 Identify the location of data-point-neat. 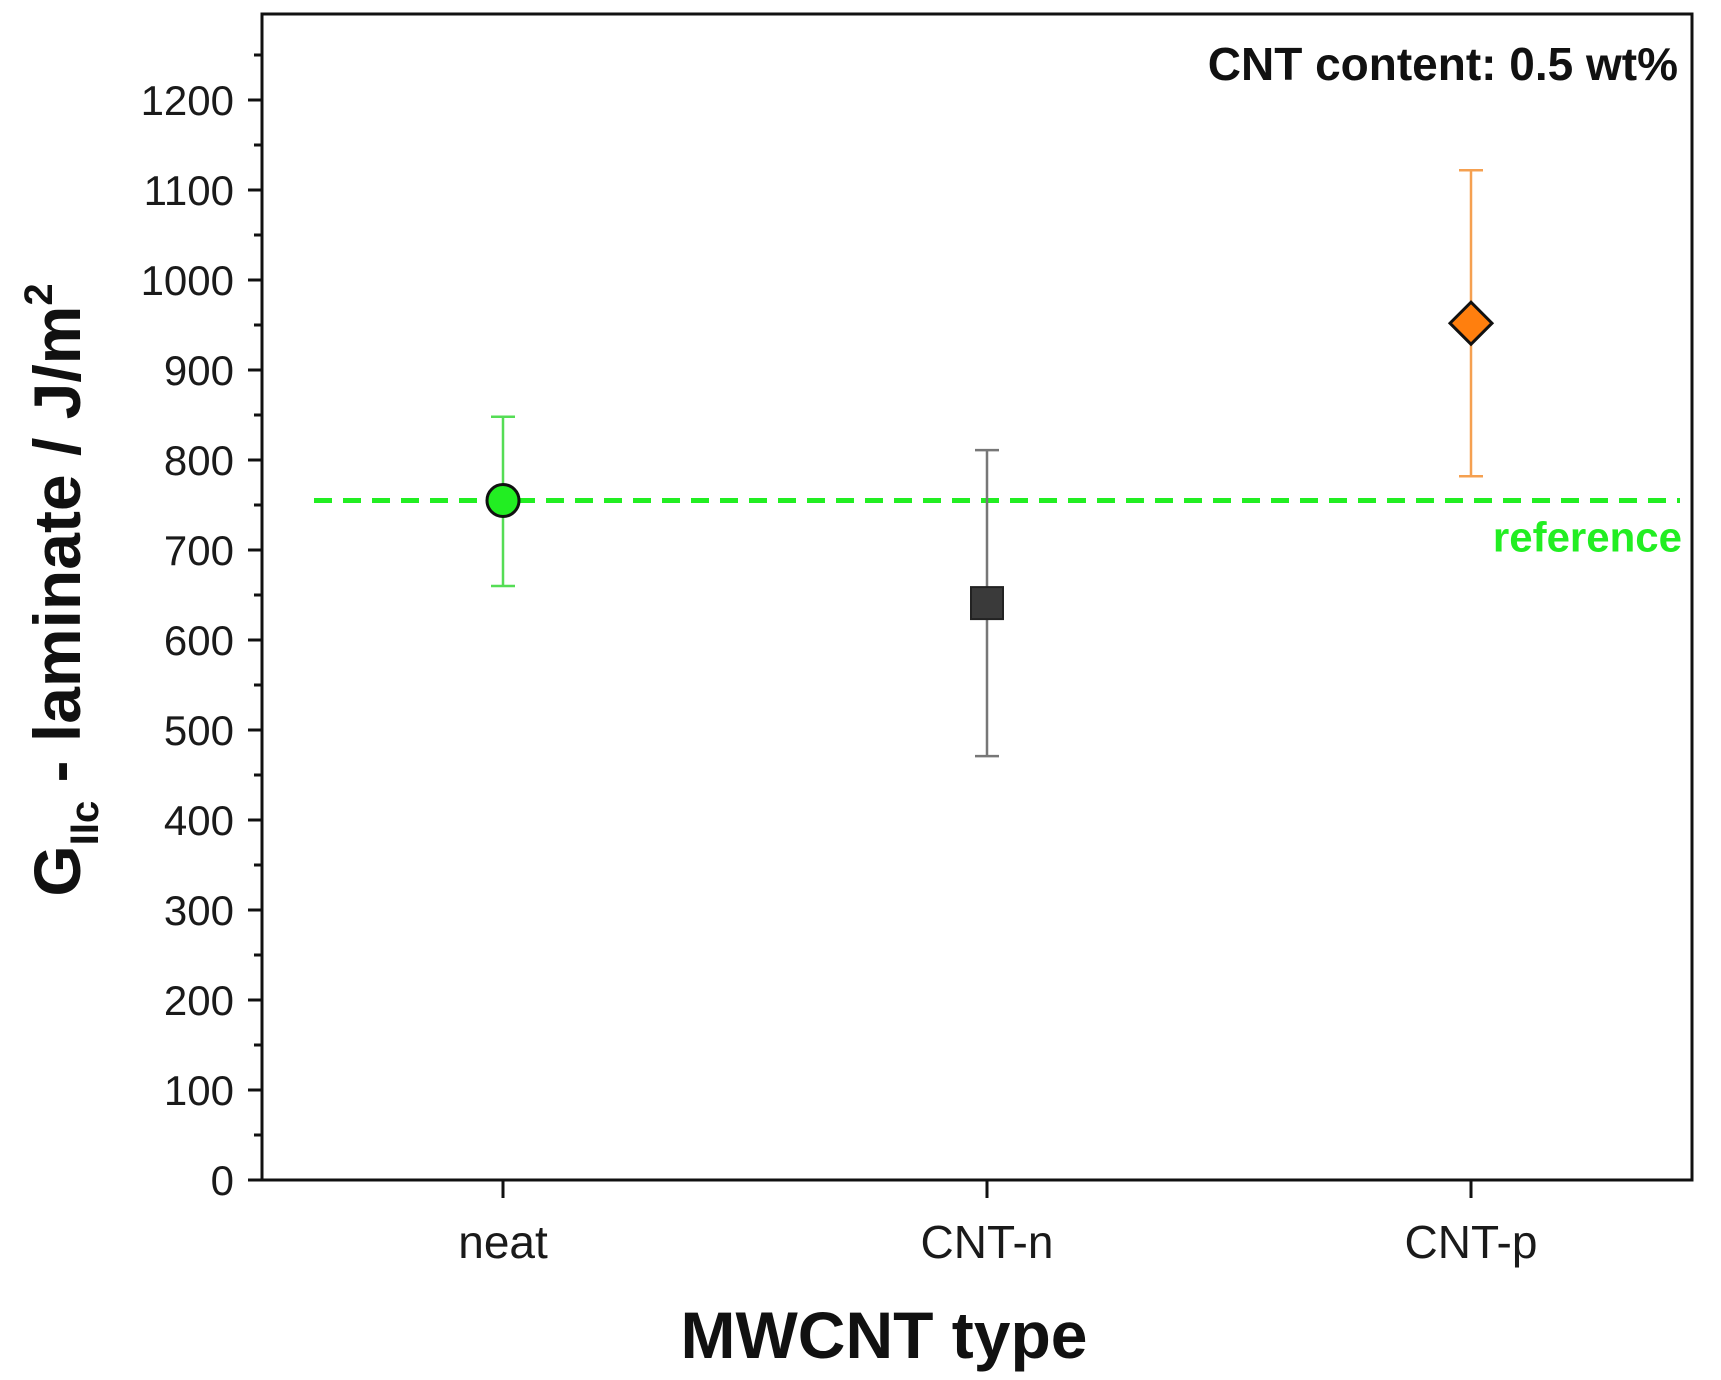
(503, 501).